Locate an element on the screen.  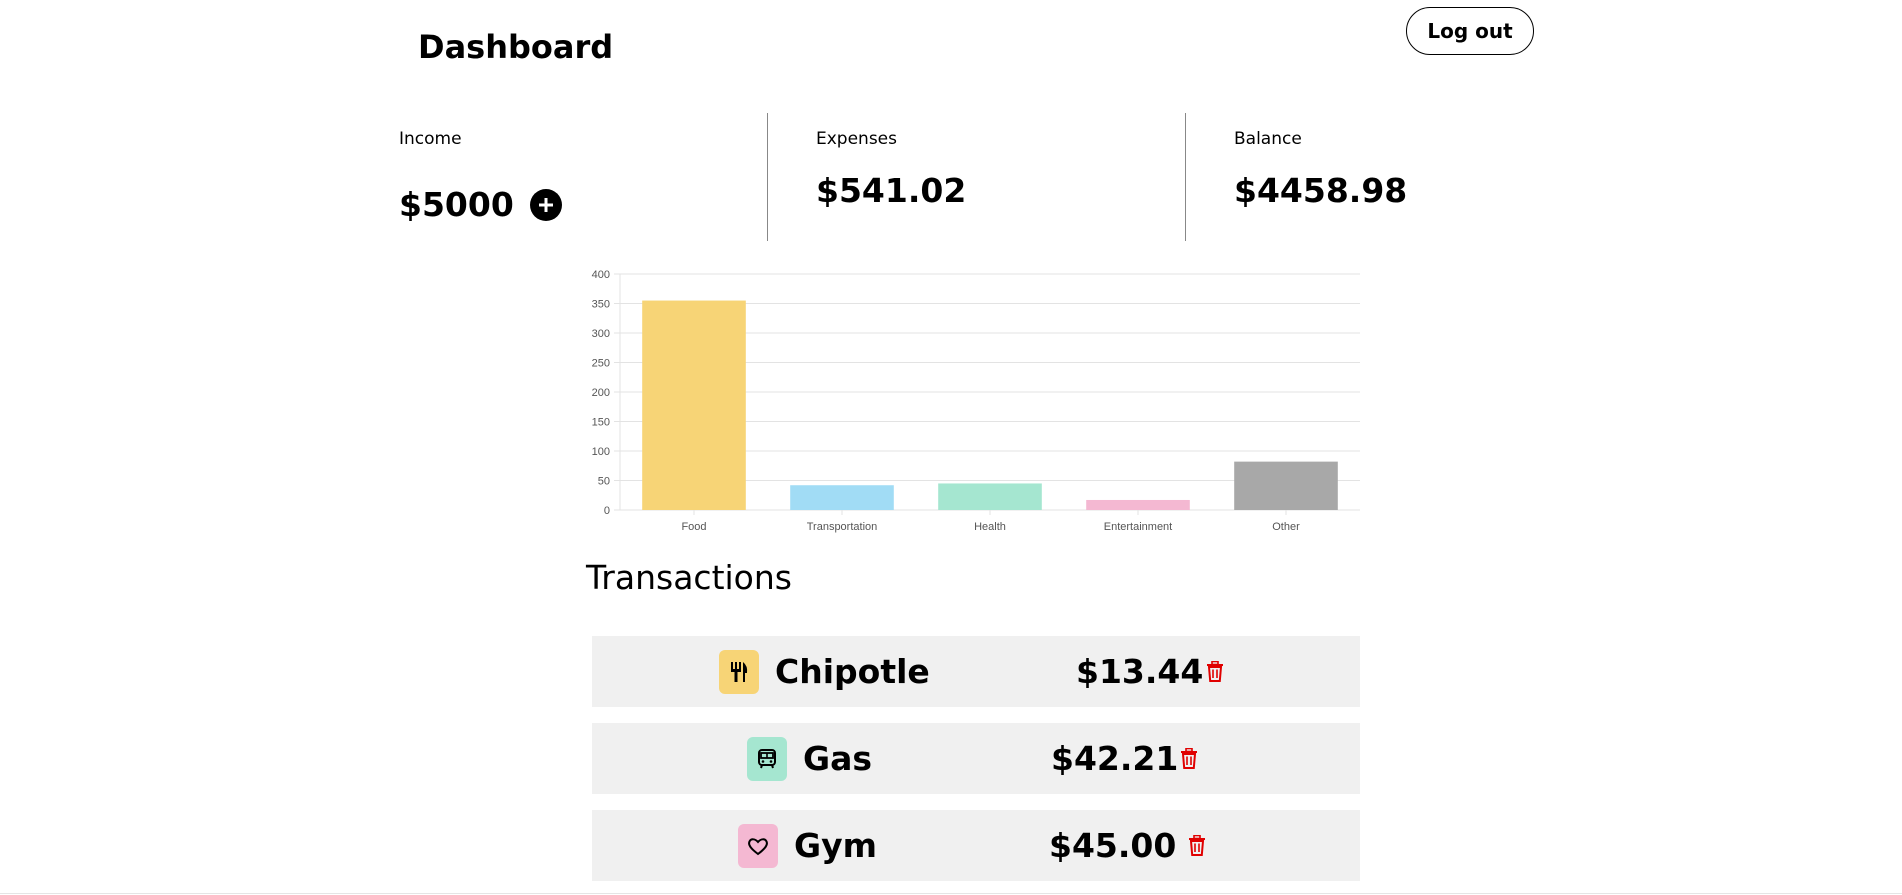
expenses-value: $541.02 is located at coordinates (891, 190).